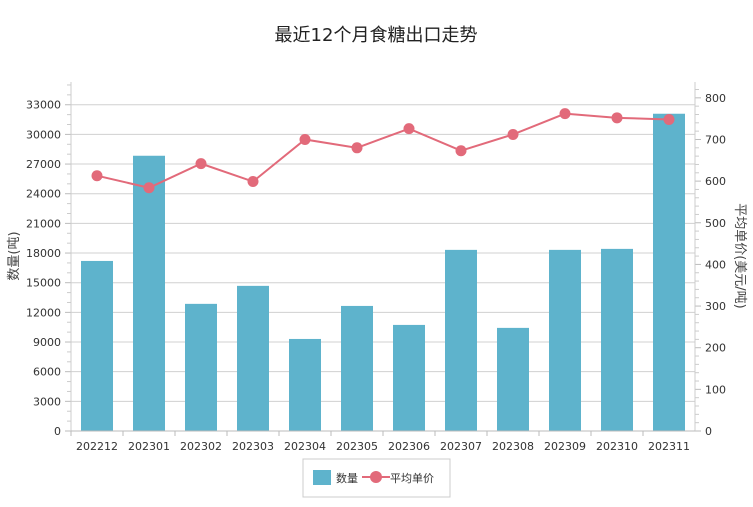  I want to click on y-axis-label: 数量(吨), so click(14, 255).